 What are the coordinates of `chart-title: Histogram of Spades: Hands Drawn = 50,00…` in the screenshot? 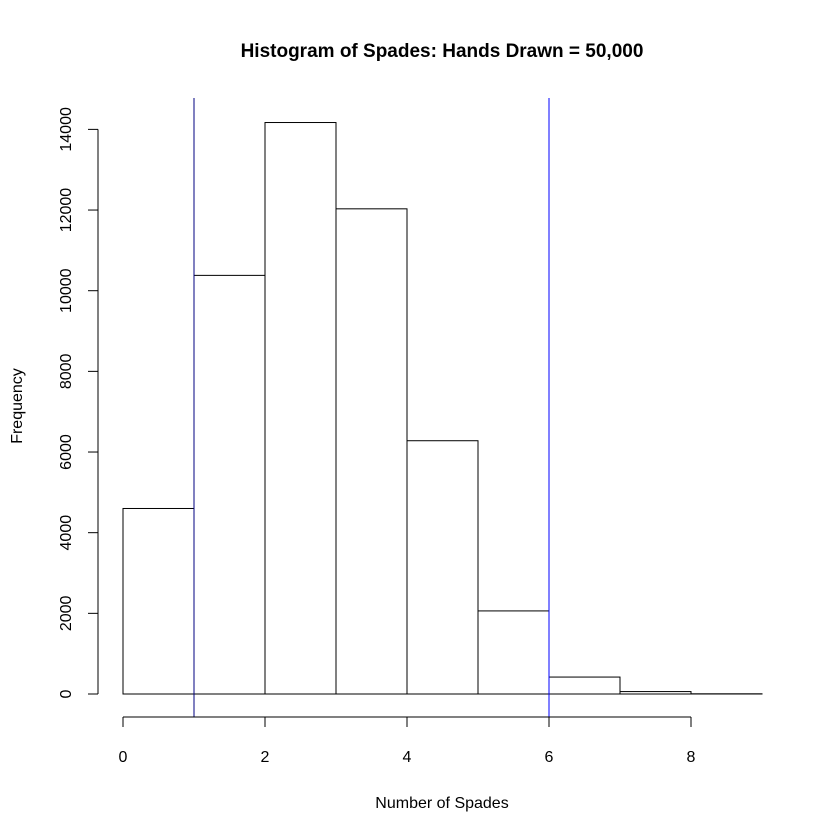 It's located at (442, 51).